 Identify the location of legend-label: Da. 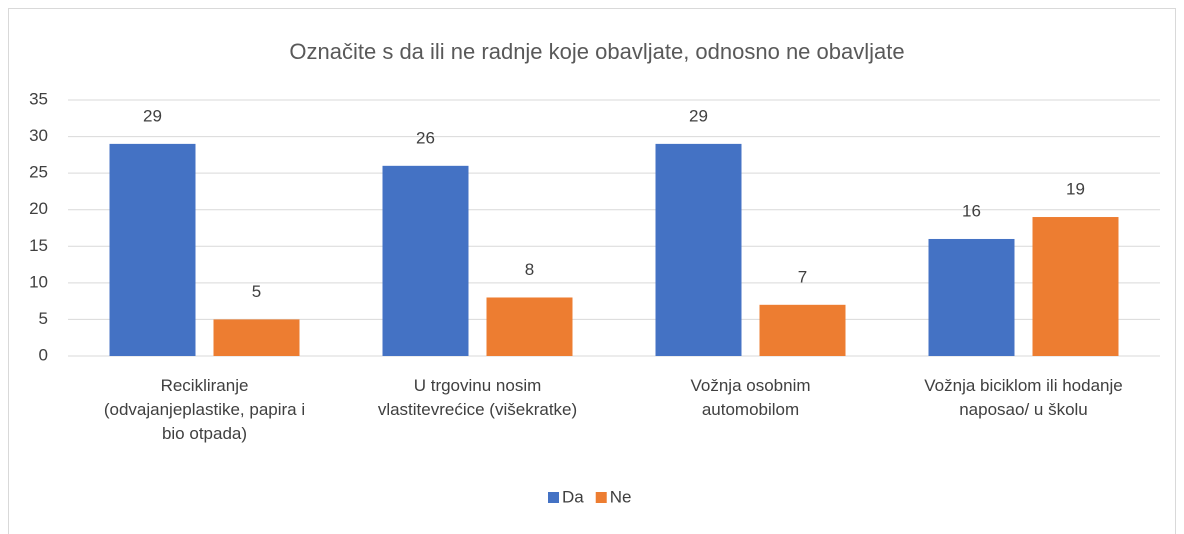
(573, 496).